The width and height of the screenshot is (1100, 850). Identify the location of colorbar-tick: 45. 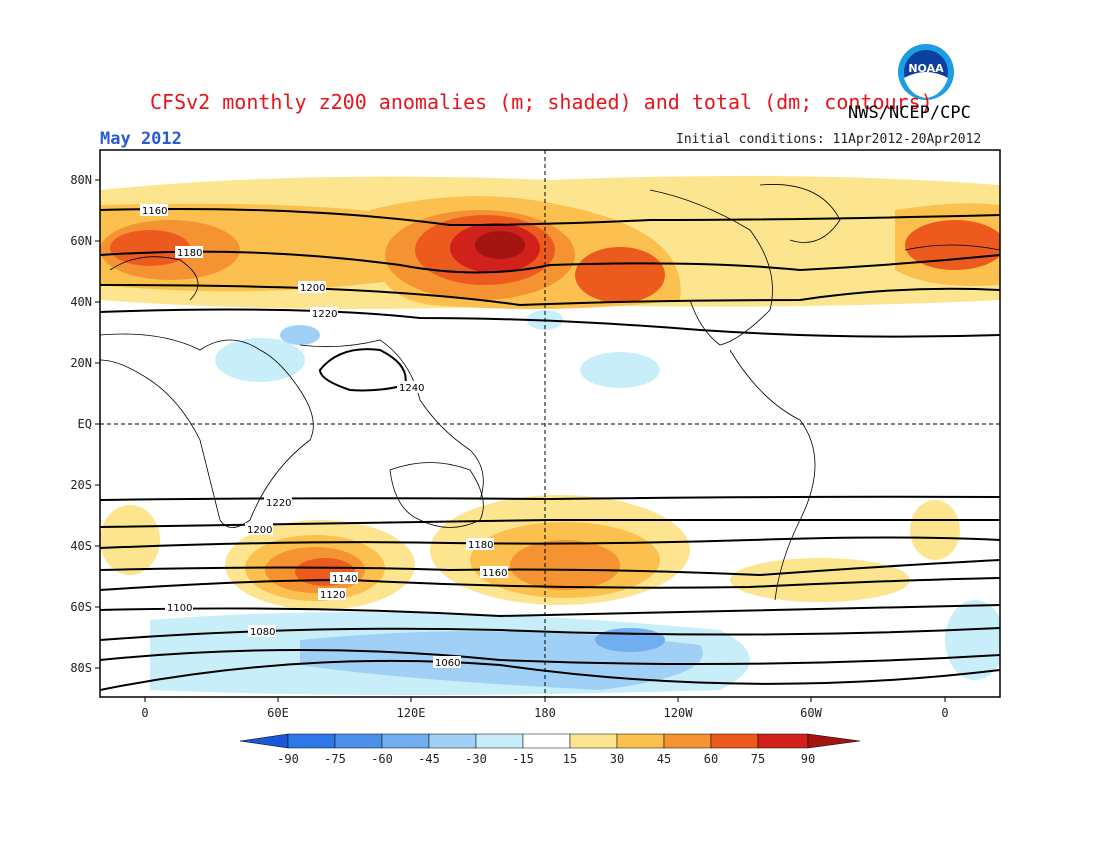
(664, 759).